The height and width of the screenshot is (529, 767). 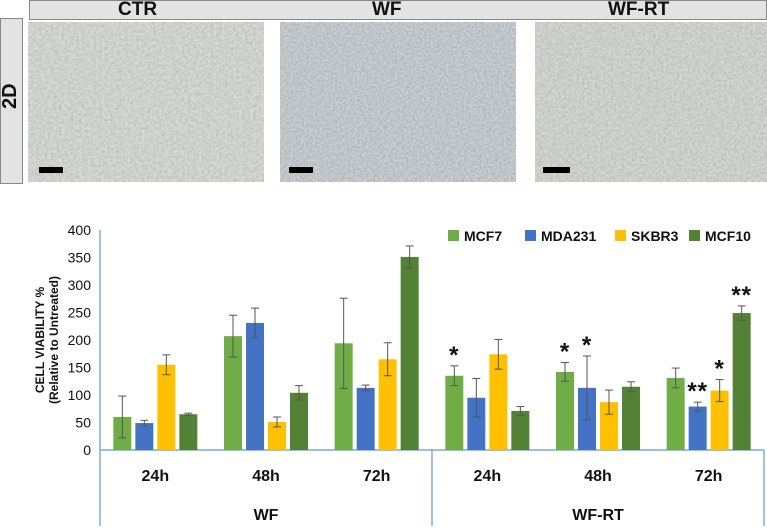 What do you see at coordinates (51, 170) in the screenshot?
I see `scale-bar-ctr` at bounding box center [51, 170].